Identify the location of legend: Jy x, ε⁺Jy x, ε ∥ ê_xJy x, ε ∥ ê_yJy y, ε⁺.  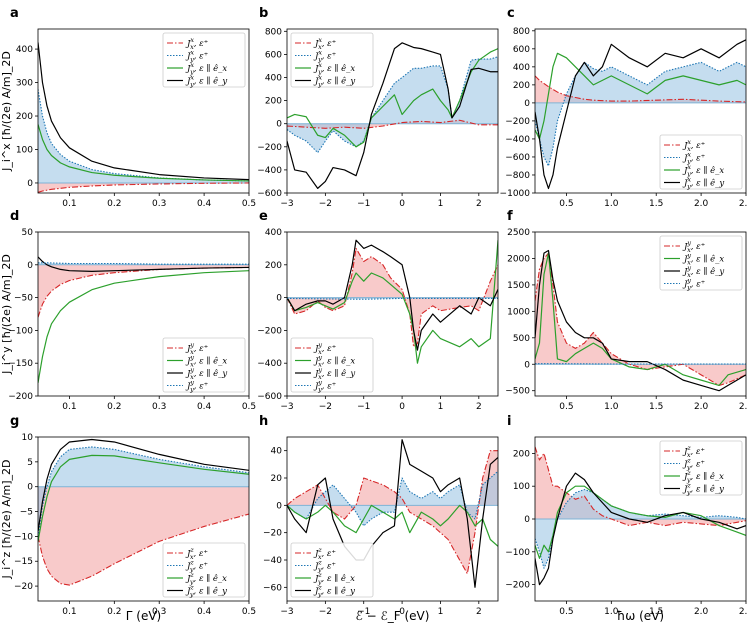
(701, 263).